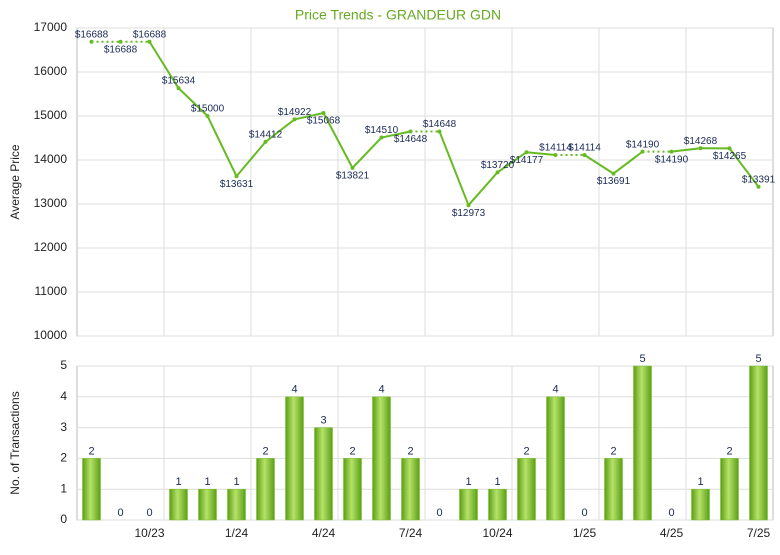  I want to click on value-label: $14412, so click(266, 135).